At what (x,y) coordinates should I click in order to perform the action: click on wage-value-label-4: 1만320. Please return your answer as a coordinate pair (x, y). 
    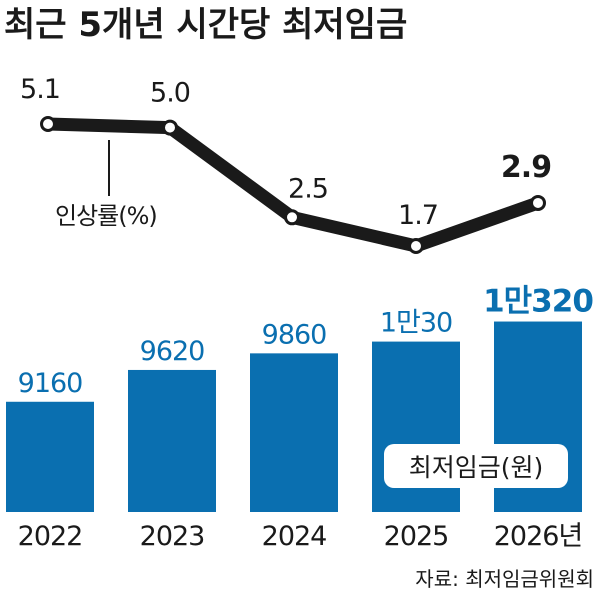
    Looking at the image, I should click on (538, 302).